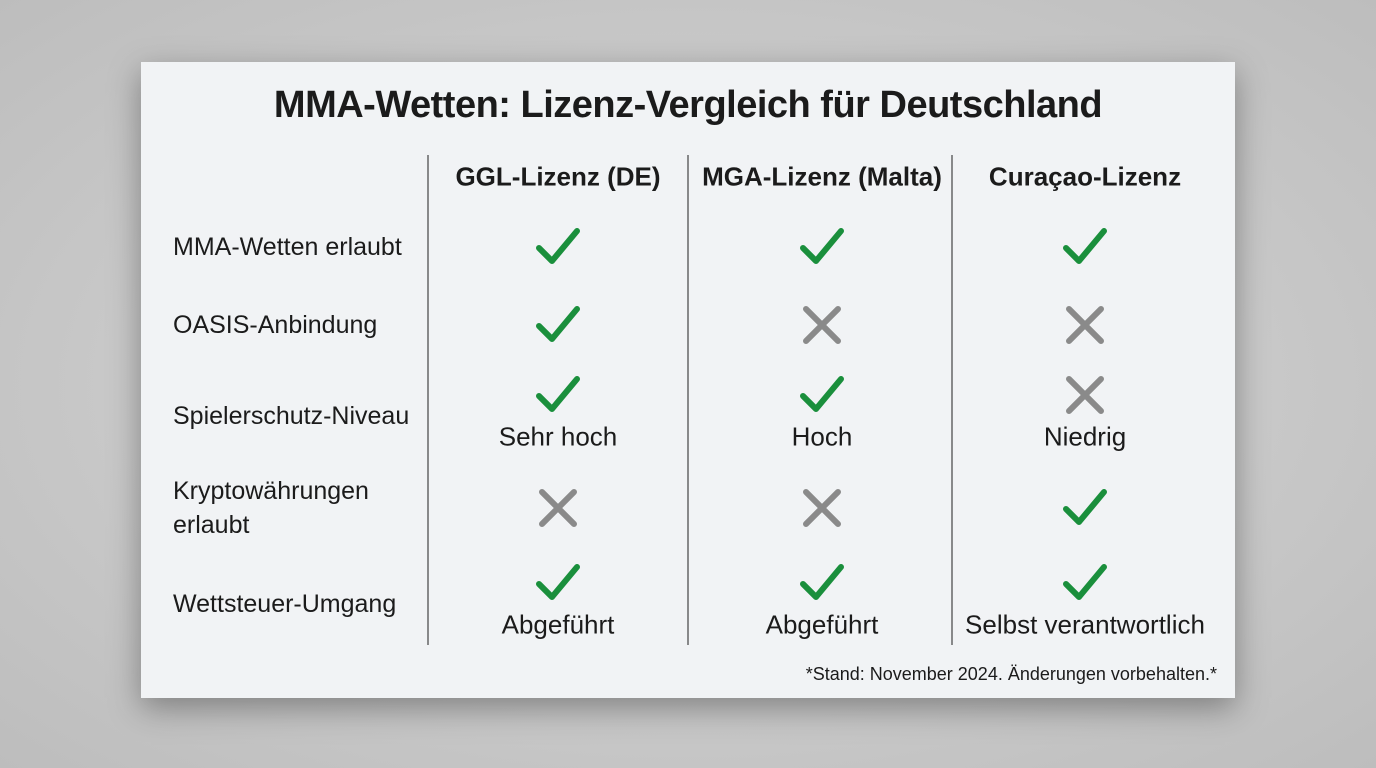 The image size is (1376, 768). Describe the element at coordinates (558, 436) in the screenshot. I see `cell-note: Sehr hoch` at that location.